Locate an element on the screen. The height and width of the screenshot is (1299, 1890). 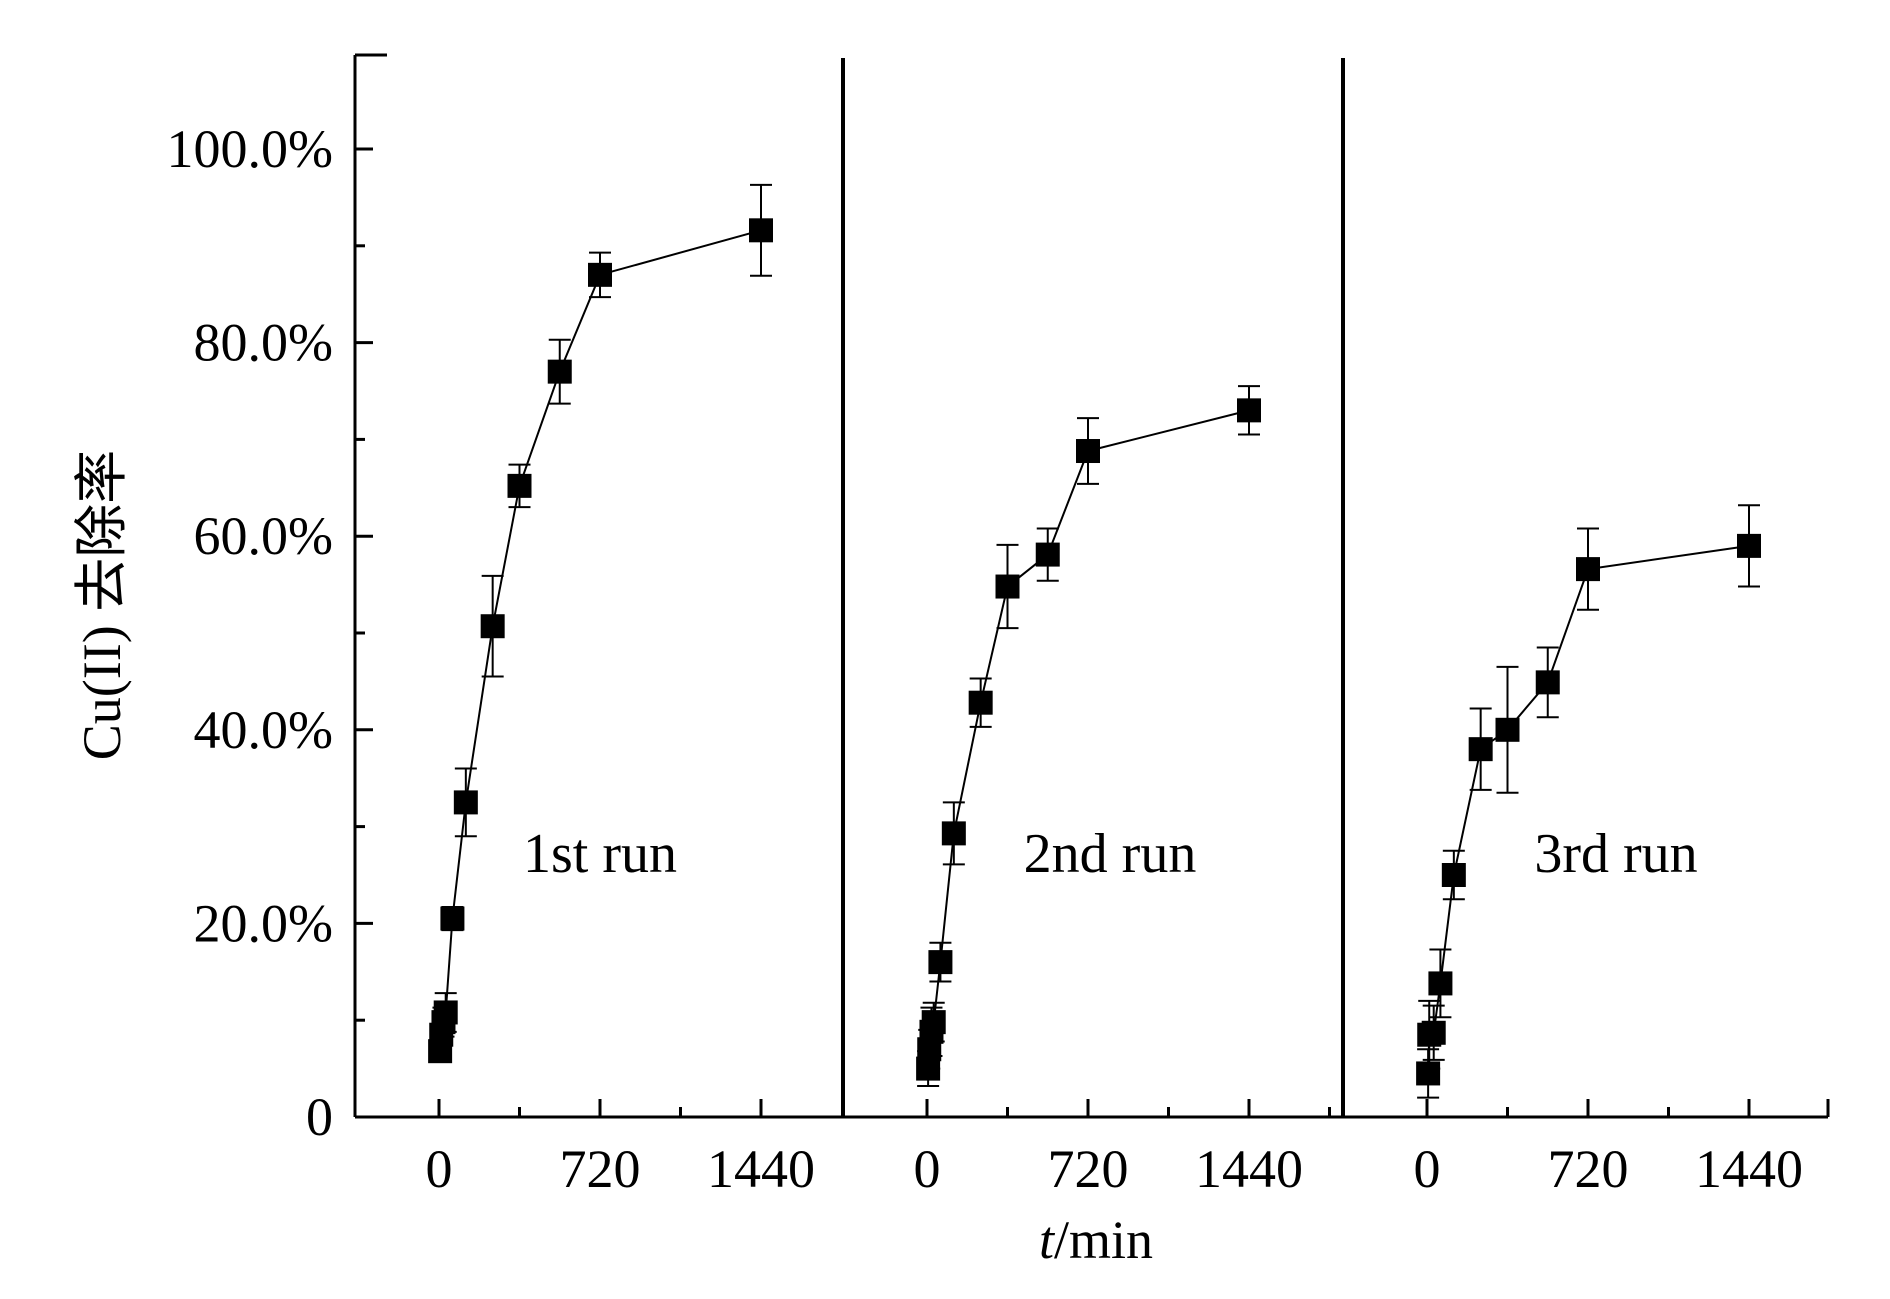
y-tick-label: 20.0% is located at coordinates (263, 923).